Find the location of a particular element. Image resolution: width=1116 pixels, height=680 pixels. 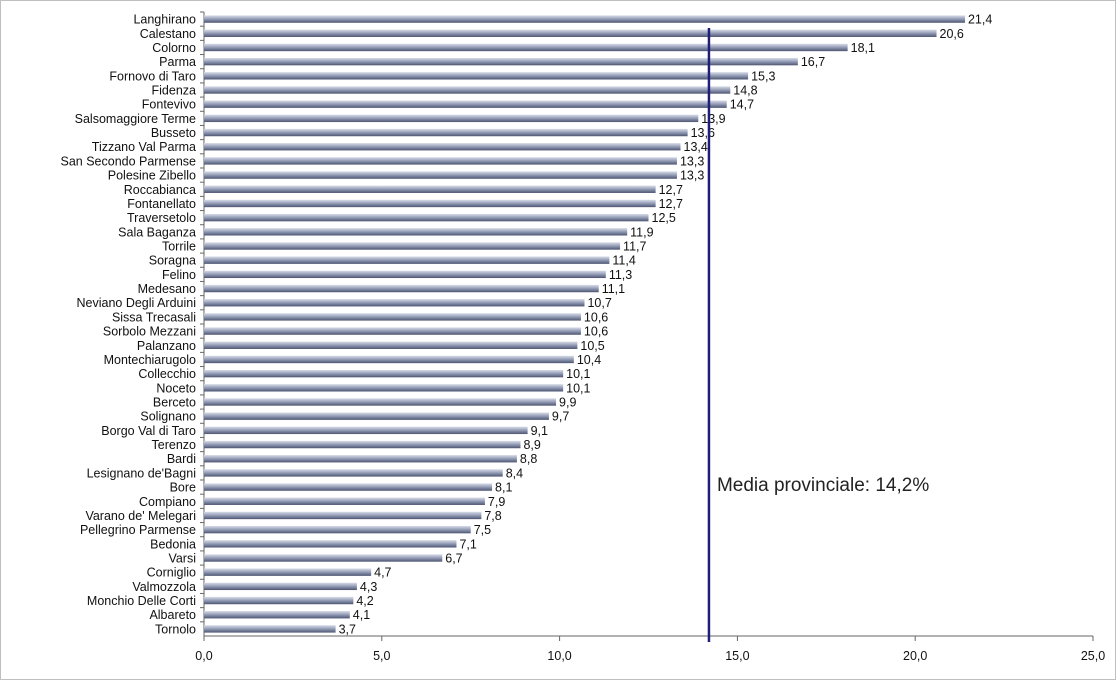

value-label: 3,7 is located at coordinates (347, 629).